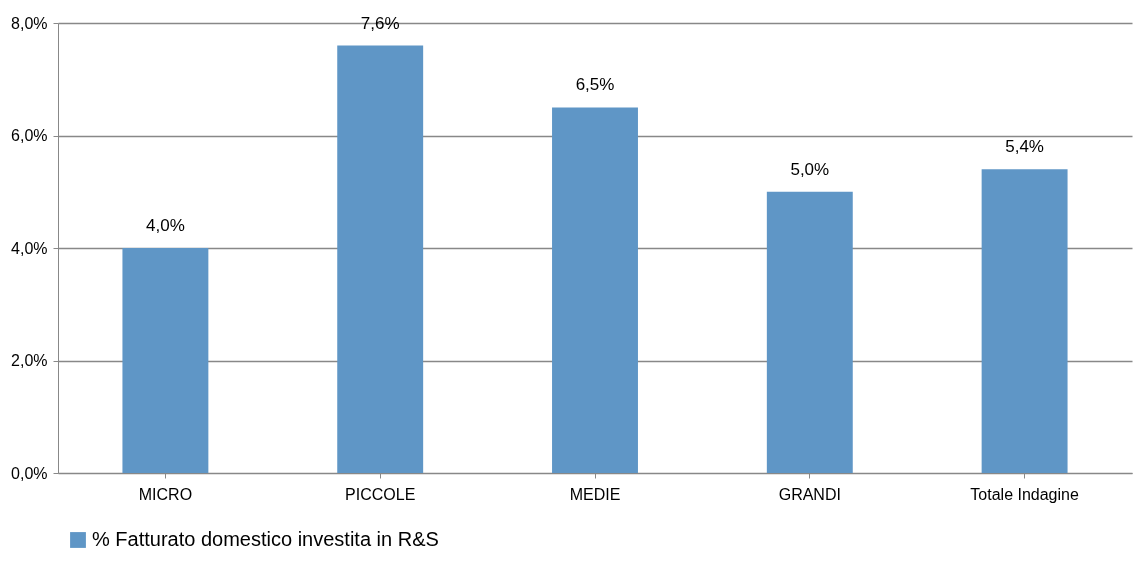 This screenshot has width=1137, height=570. Describe the element at coordinates (29, 360) in the screenshot. I see `y-tick-label: 2,0%` at that location.